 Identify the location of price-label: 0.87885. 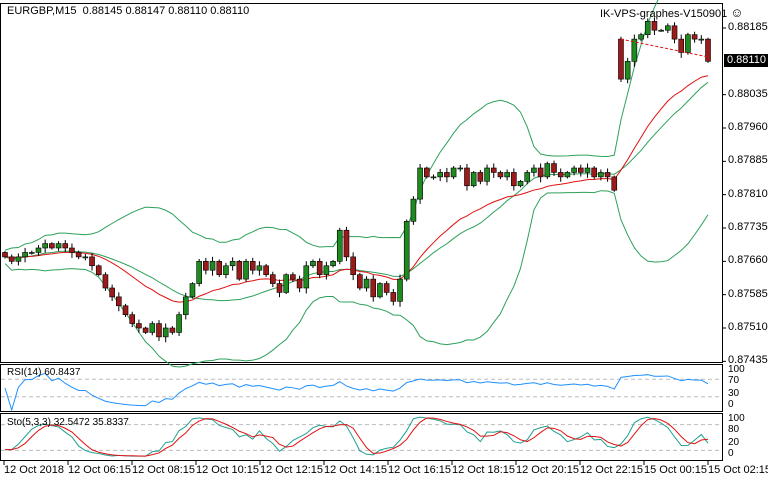
(748, 160).